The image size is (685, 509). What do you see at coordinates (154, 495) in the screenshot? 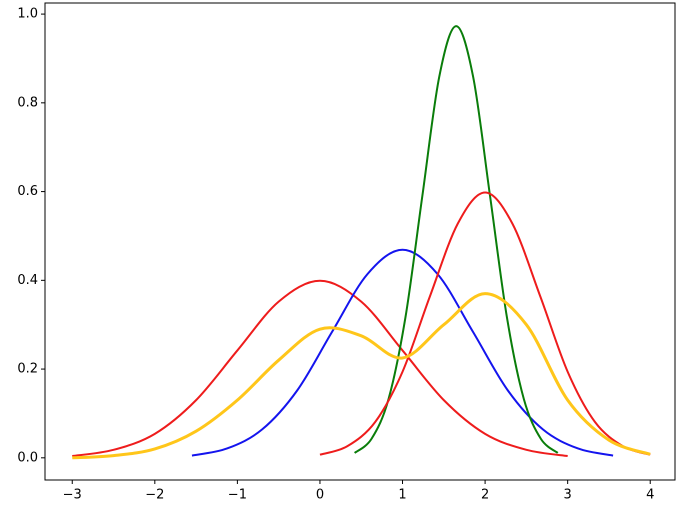
I see `x-tick-label: −2` at bounding box center [154, 495].